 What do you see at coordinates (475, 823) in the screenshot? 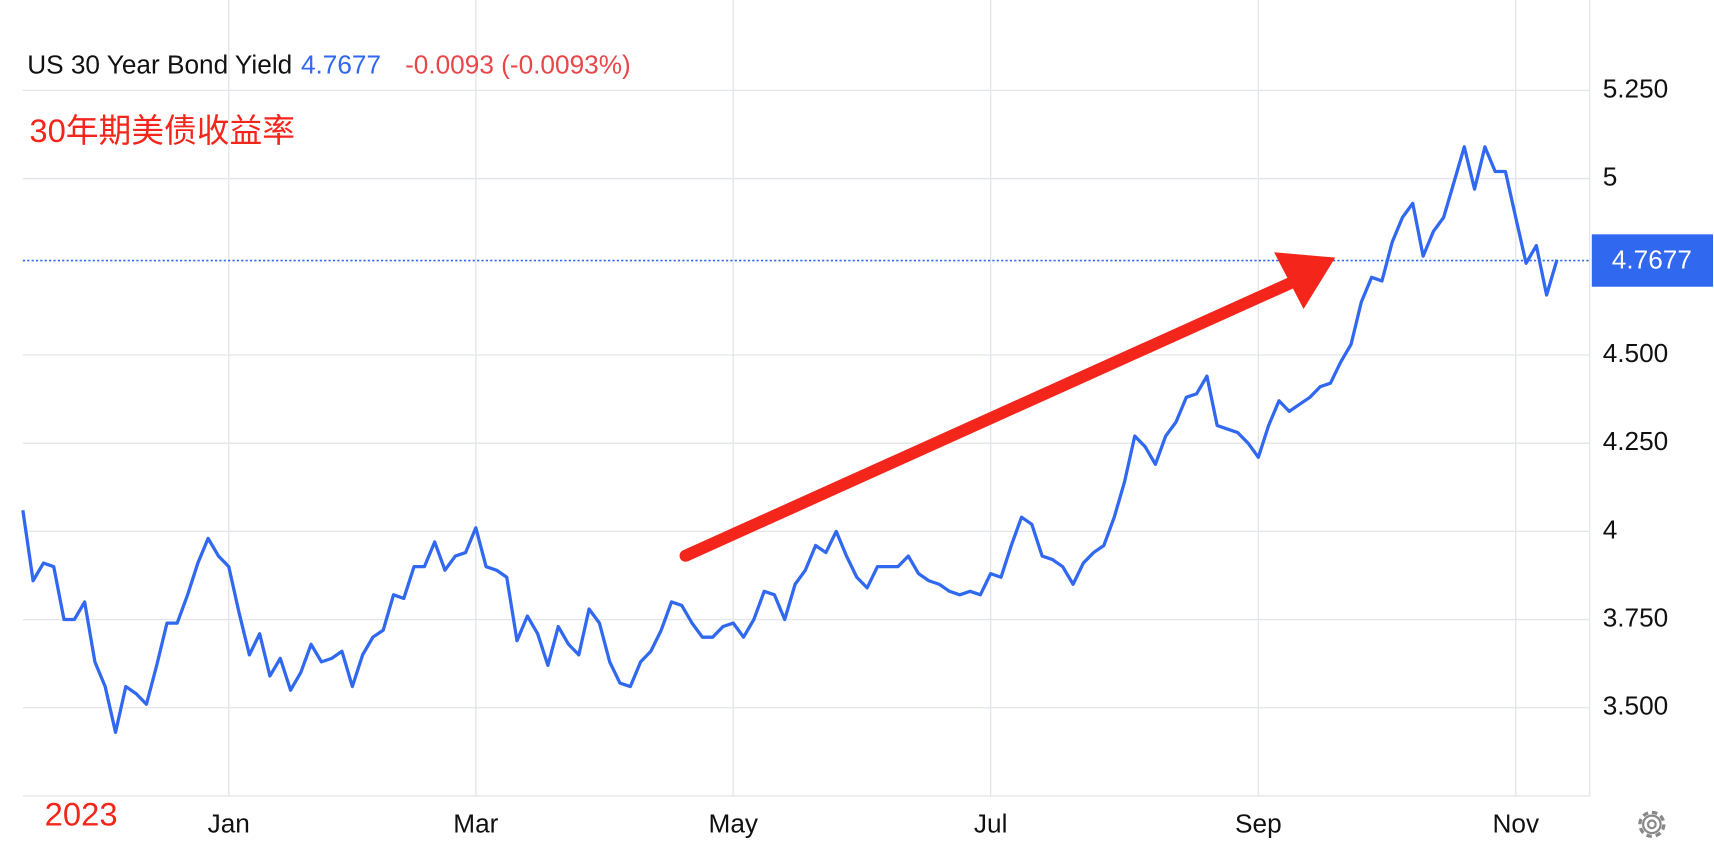
I see `x-tick-label: Mar` at bounding box center [475, 823].